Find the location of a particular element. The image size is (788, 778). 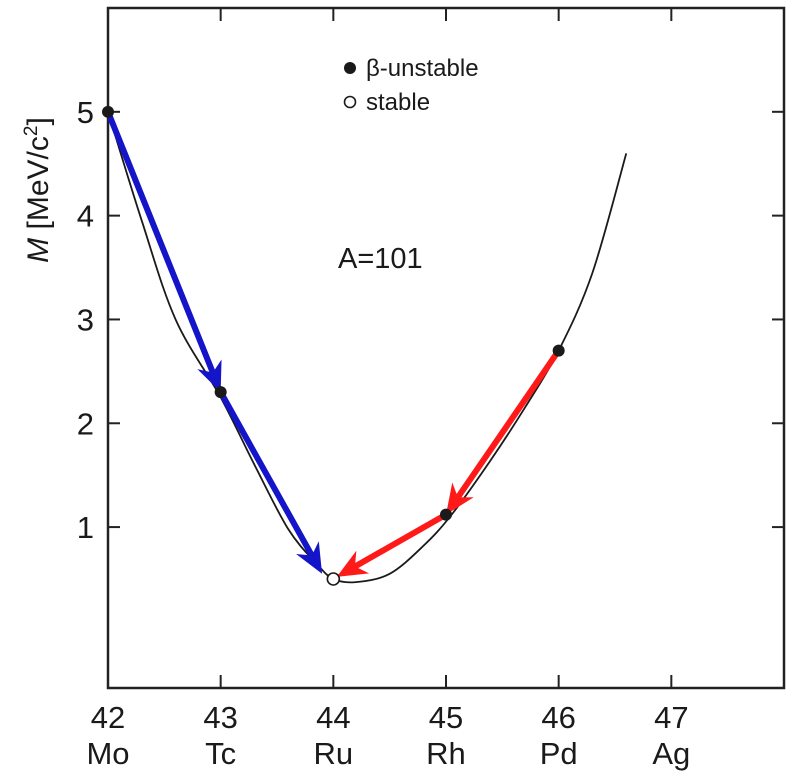

y-axis-label: M [MeV/c2] is located at coordinates (38, 190).